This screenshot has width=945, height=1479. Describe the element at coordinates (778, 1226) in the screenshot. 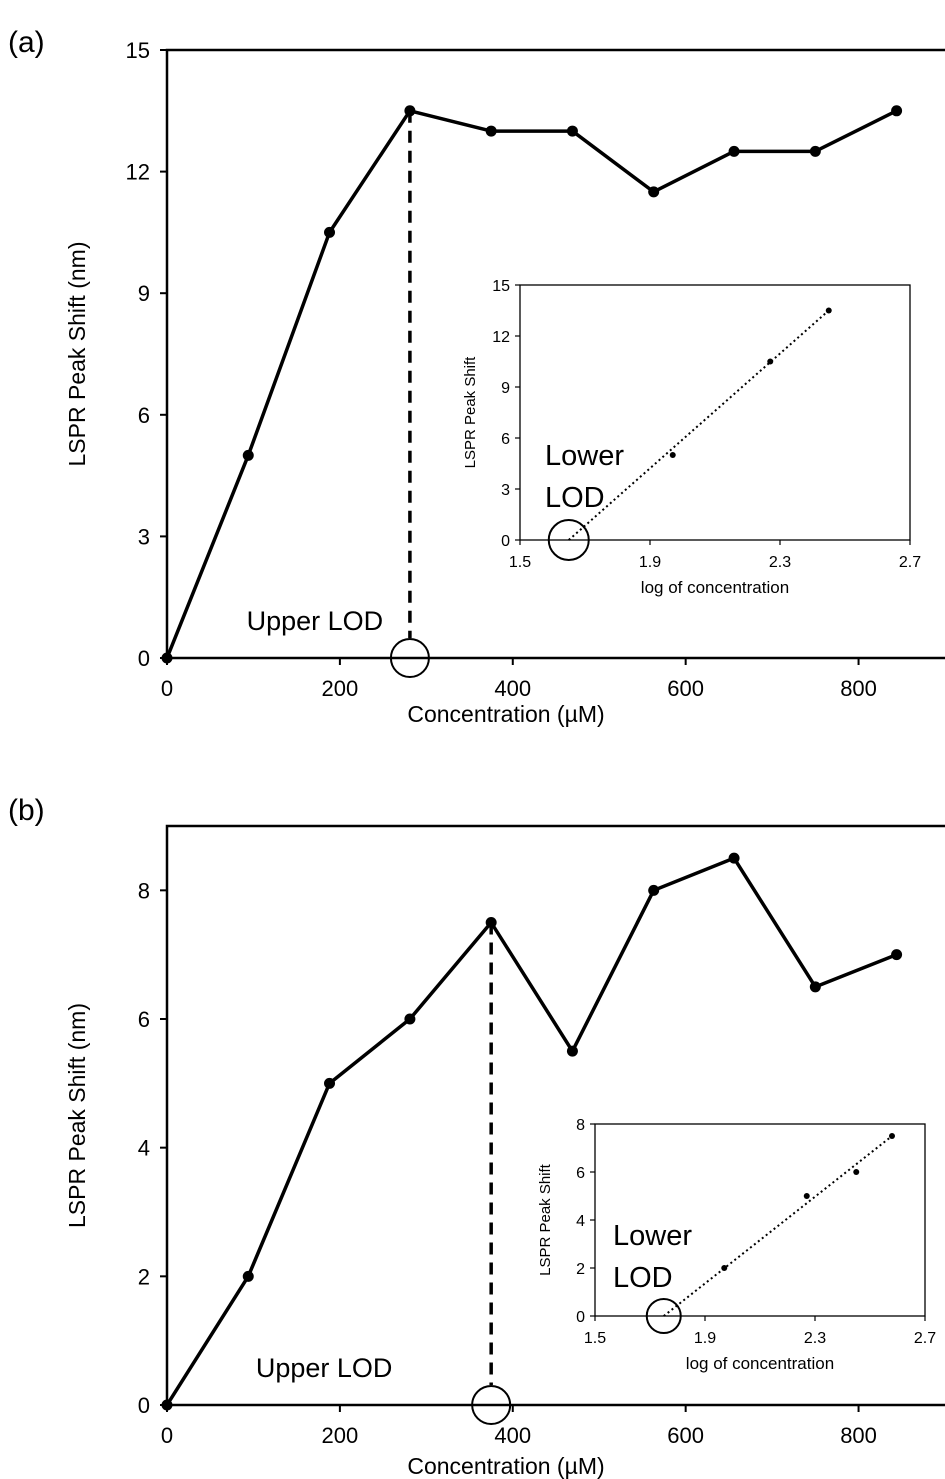

I see `inset-trendline` at that location.